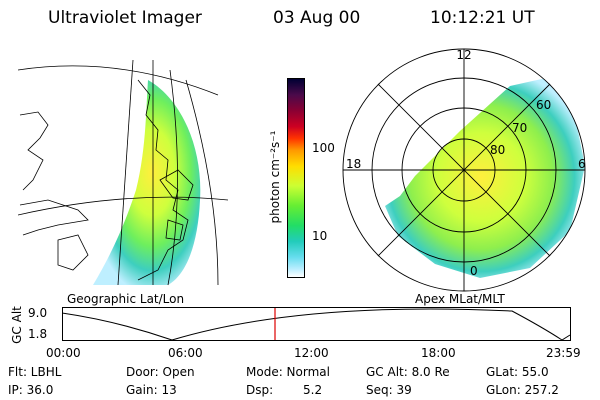 The image size is (600, 400). Describe the element at coordinates (389, 390) in the screenshot. I see `seq-info: Seq: 39` at that location.